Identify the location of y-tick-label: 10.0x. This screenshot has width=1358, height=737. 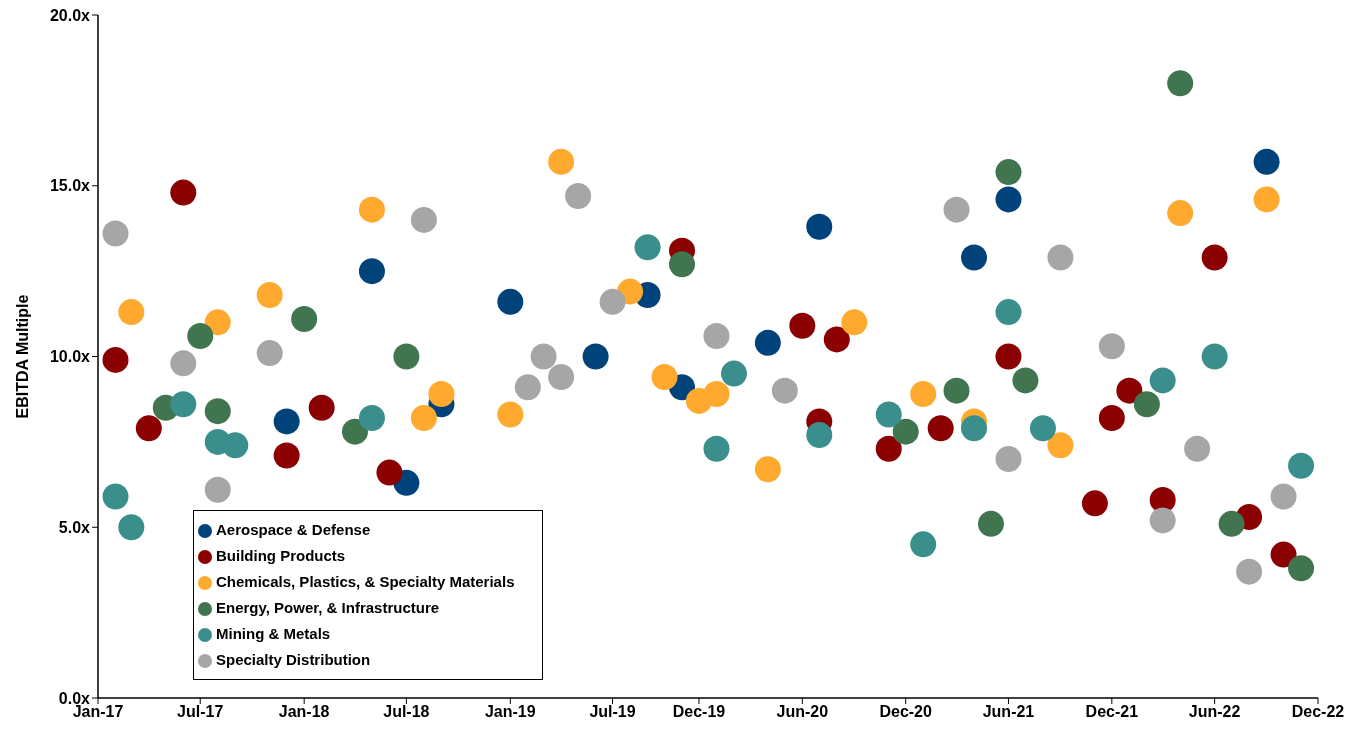
(70, 357).